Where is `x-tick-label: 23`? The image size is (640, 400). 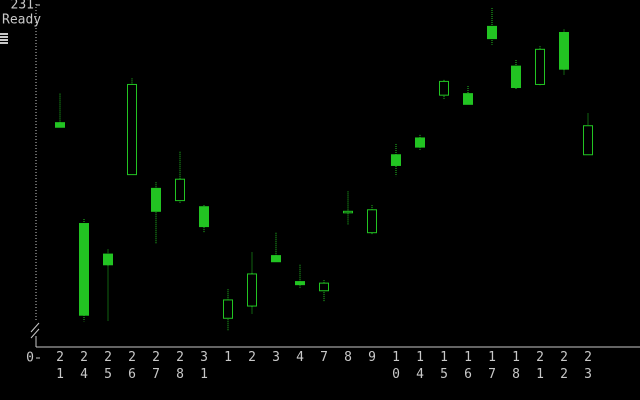
x-tick-label: 23 is located at coordinates (588, 367).